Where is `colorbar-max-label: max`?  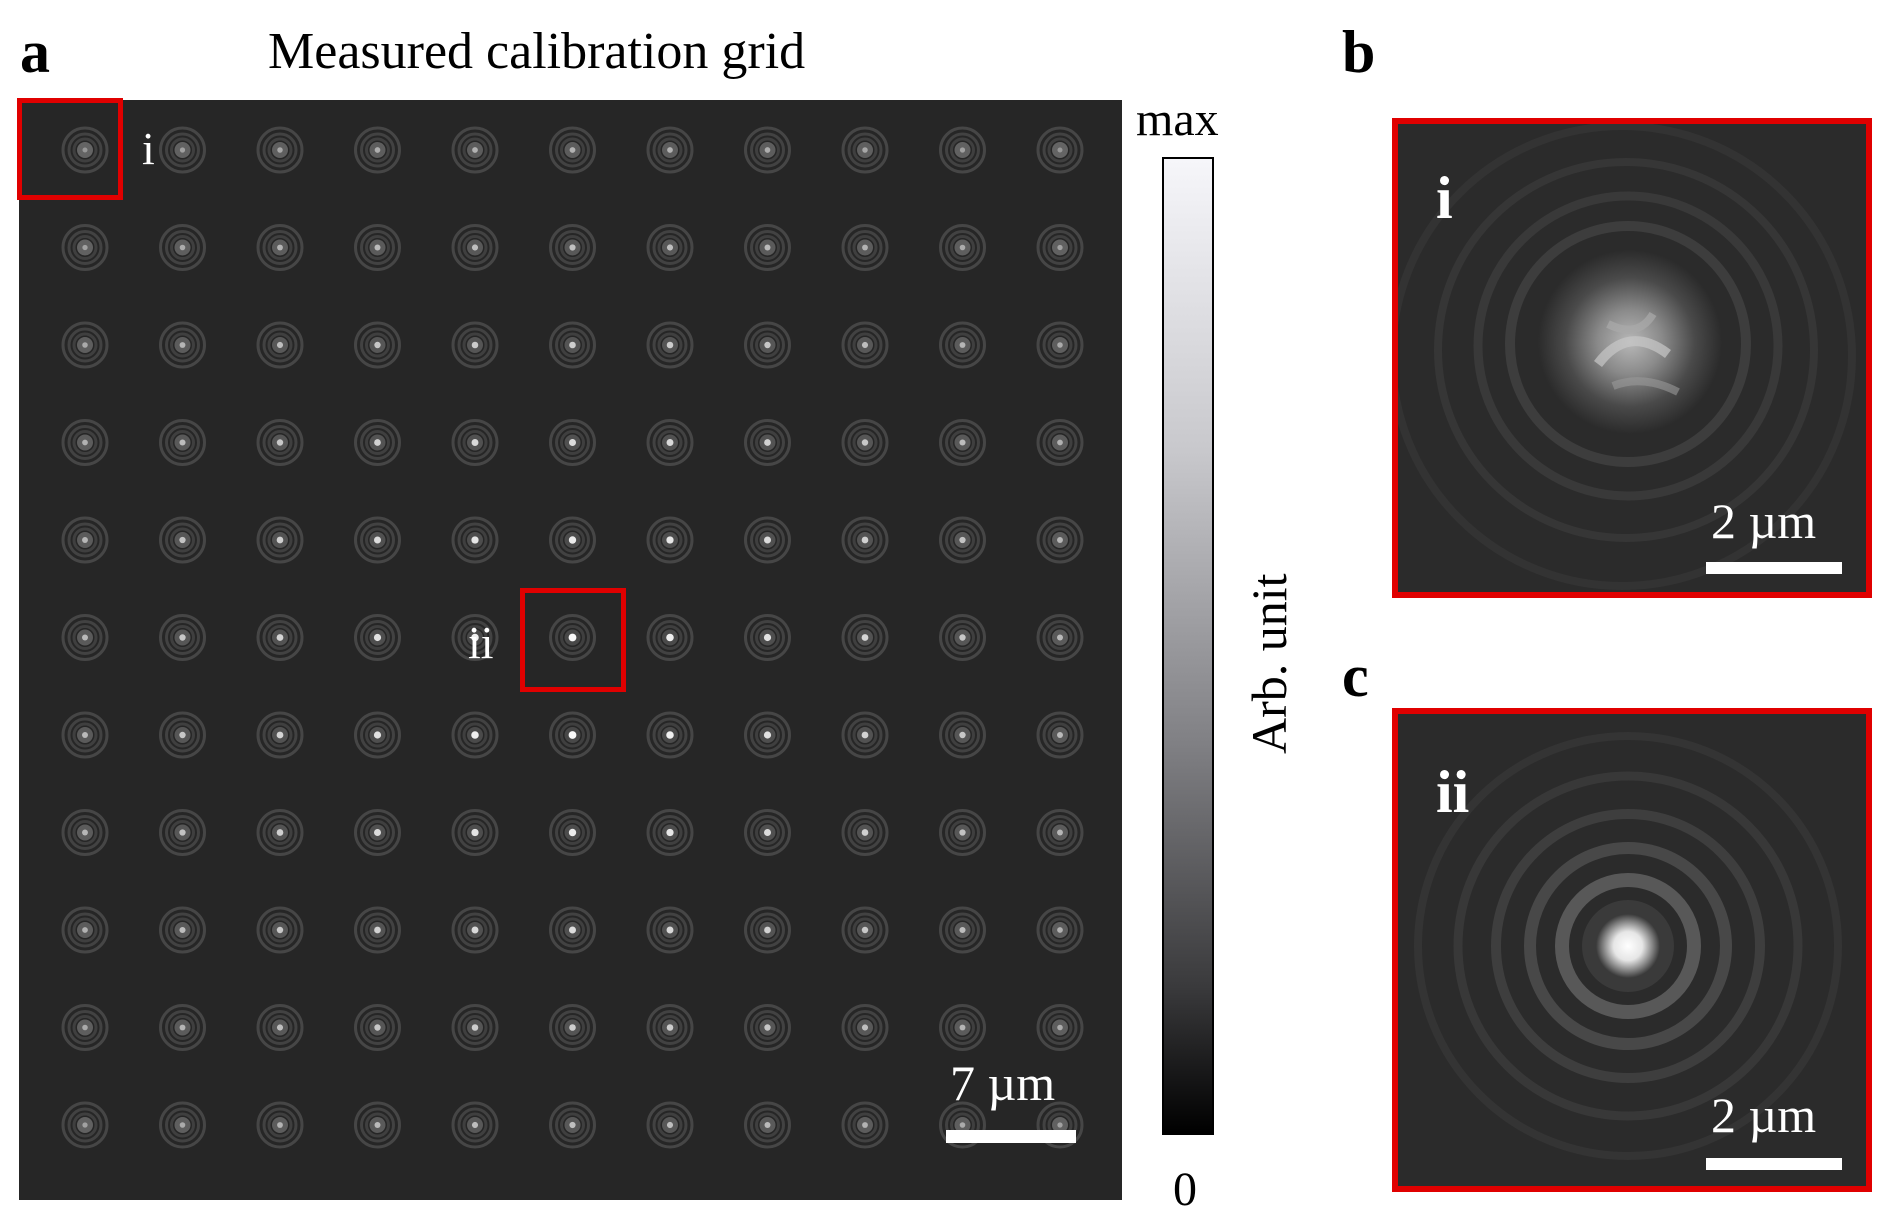
colorbar-max-label: max is located at coordinates (1177, 119).